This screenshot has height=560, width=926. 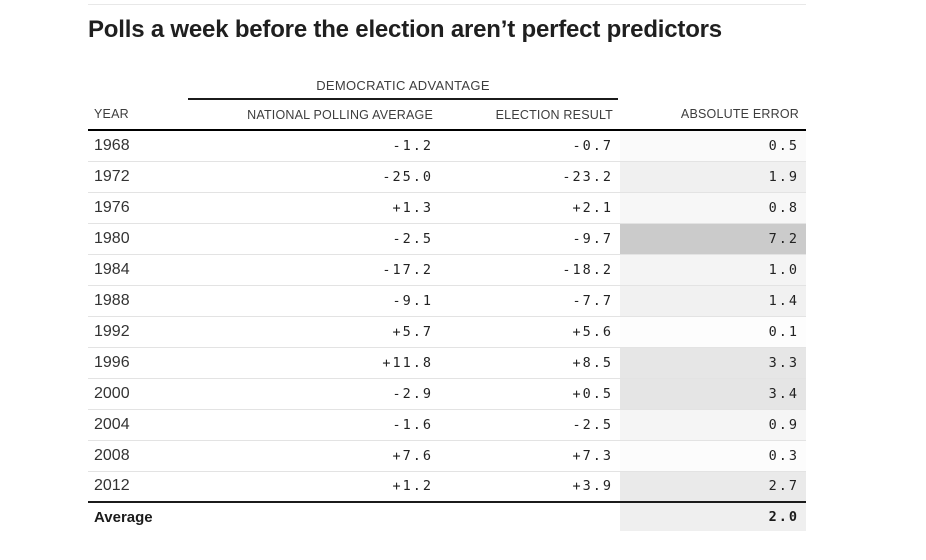 I want to click on table-row: 1996 +11.8 +8.5 3.3, so click(x=447, y=363).